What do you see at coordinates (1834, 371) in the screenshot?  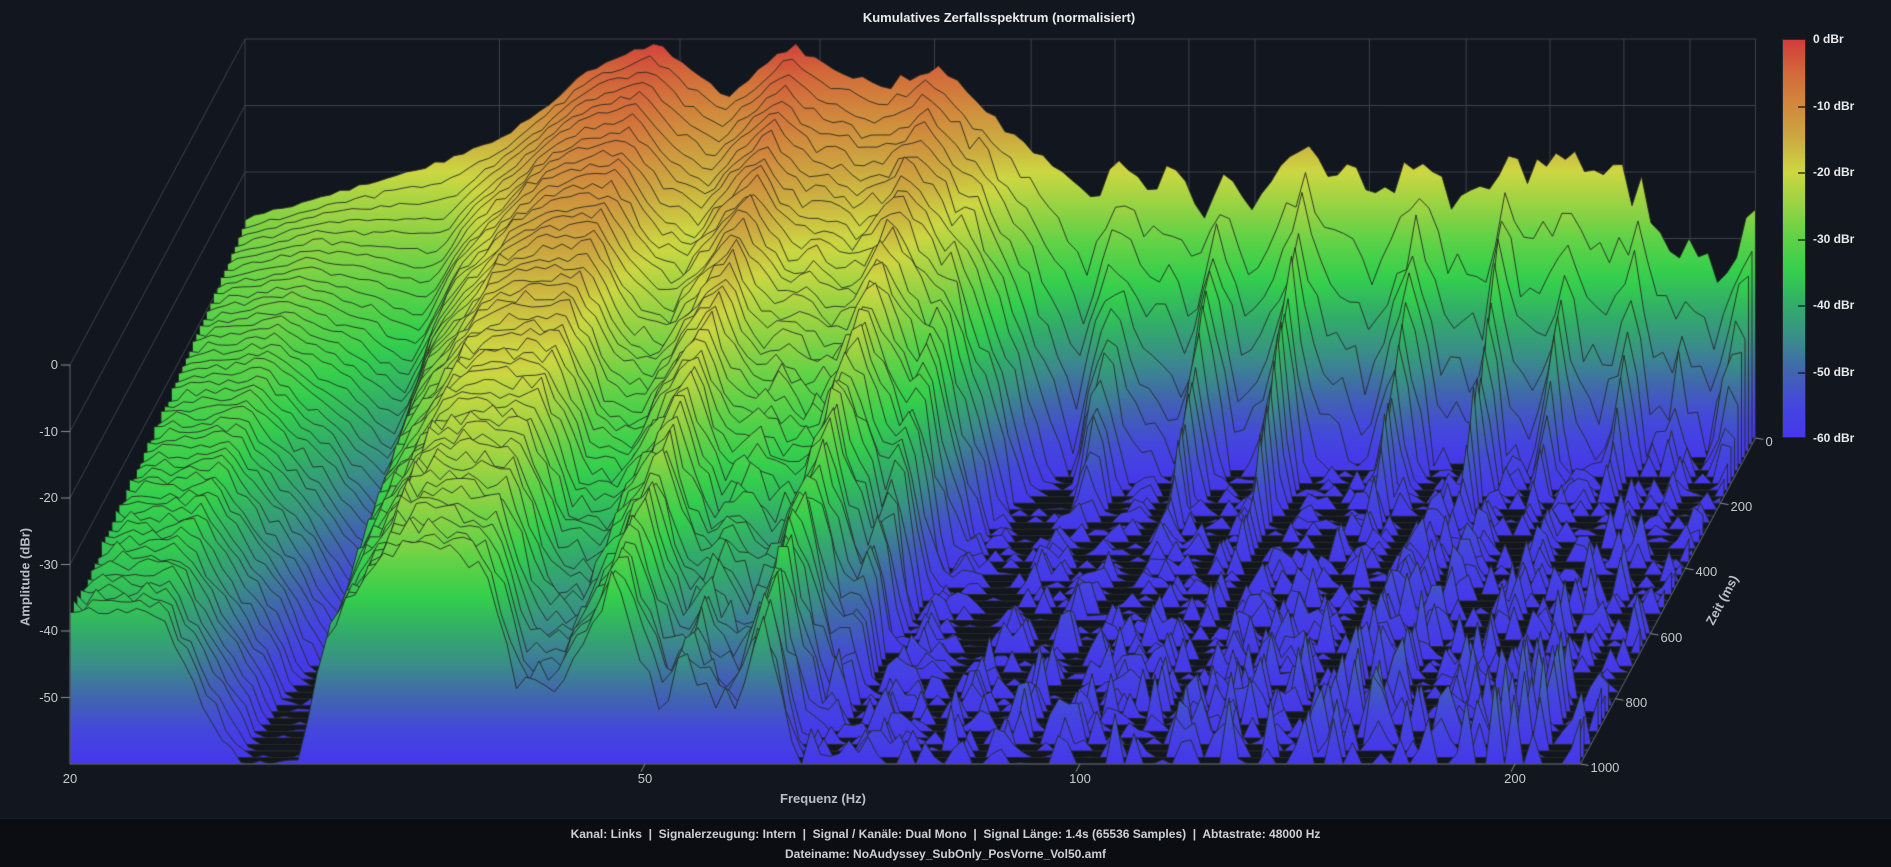 I see `colorbar-tick-label: -50 dBr` at bounding box center [1834, 371].